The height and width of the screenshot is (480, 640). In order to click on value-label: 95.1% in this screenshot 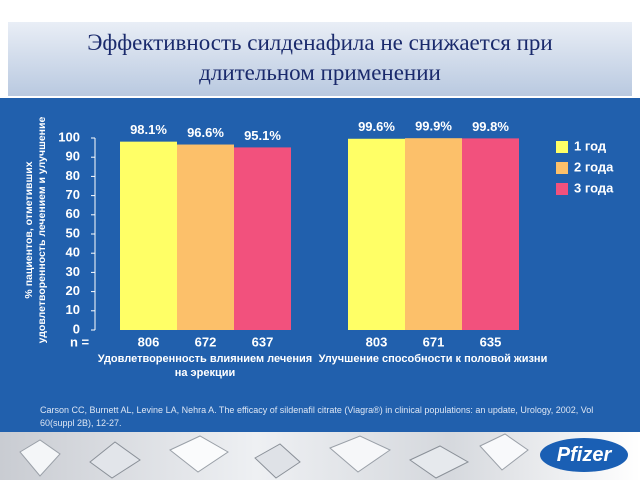, I will do `click(262, 135)`.